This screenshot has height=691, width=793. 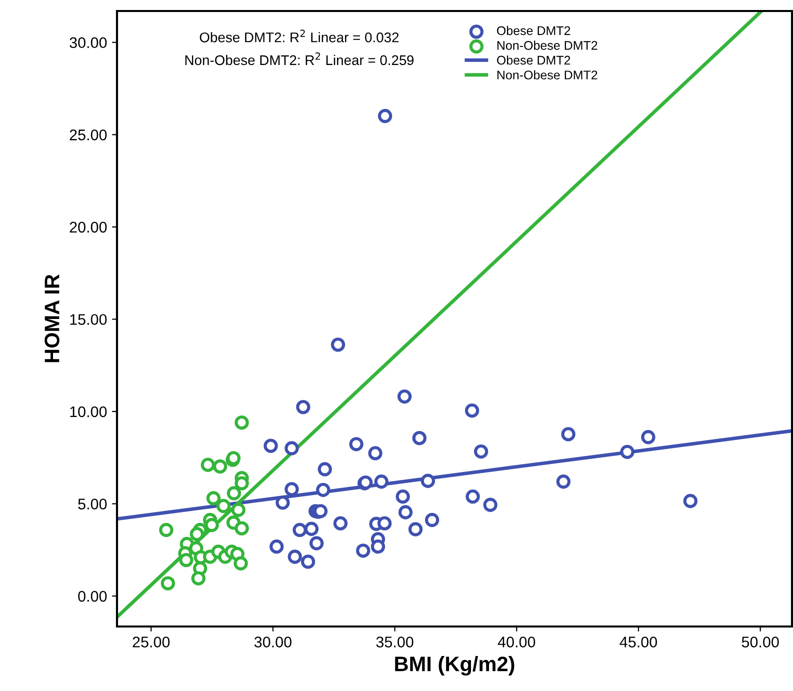 I want to click on x-tick-label: 40.00, so click(x=517, y=642).